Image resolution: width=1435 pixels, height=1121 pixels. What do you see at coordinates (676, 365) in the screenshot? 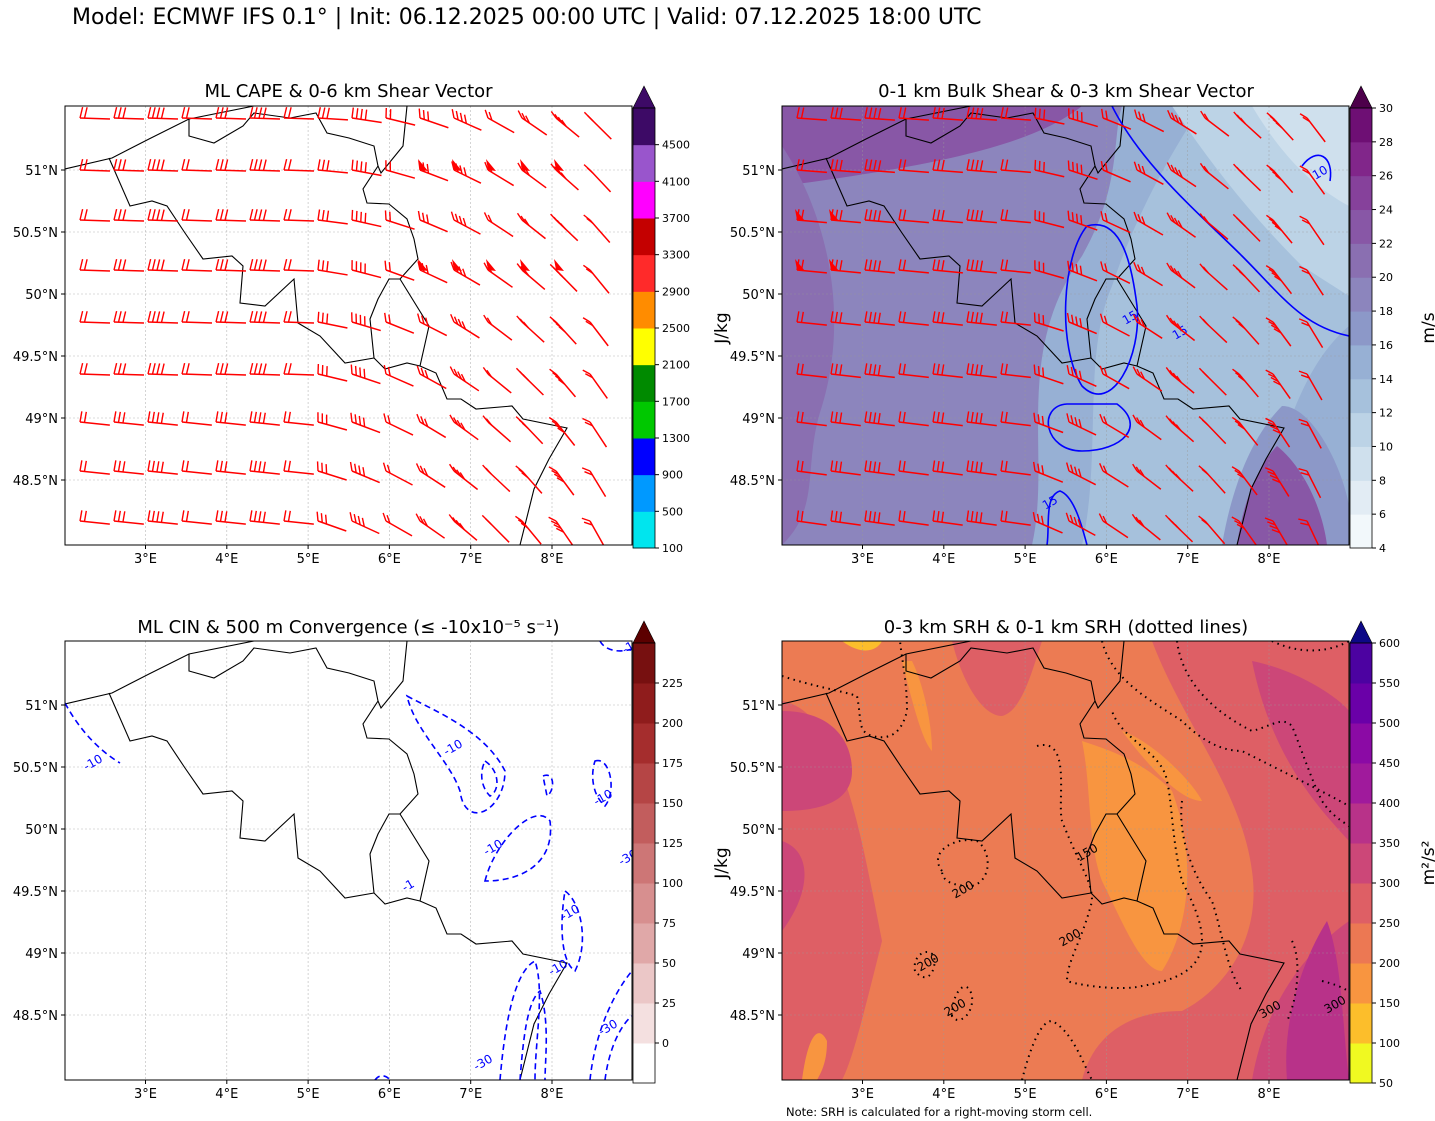
I see `colorbar-tick-label: 2100` at bounding box center [676, 365].